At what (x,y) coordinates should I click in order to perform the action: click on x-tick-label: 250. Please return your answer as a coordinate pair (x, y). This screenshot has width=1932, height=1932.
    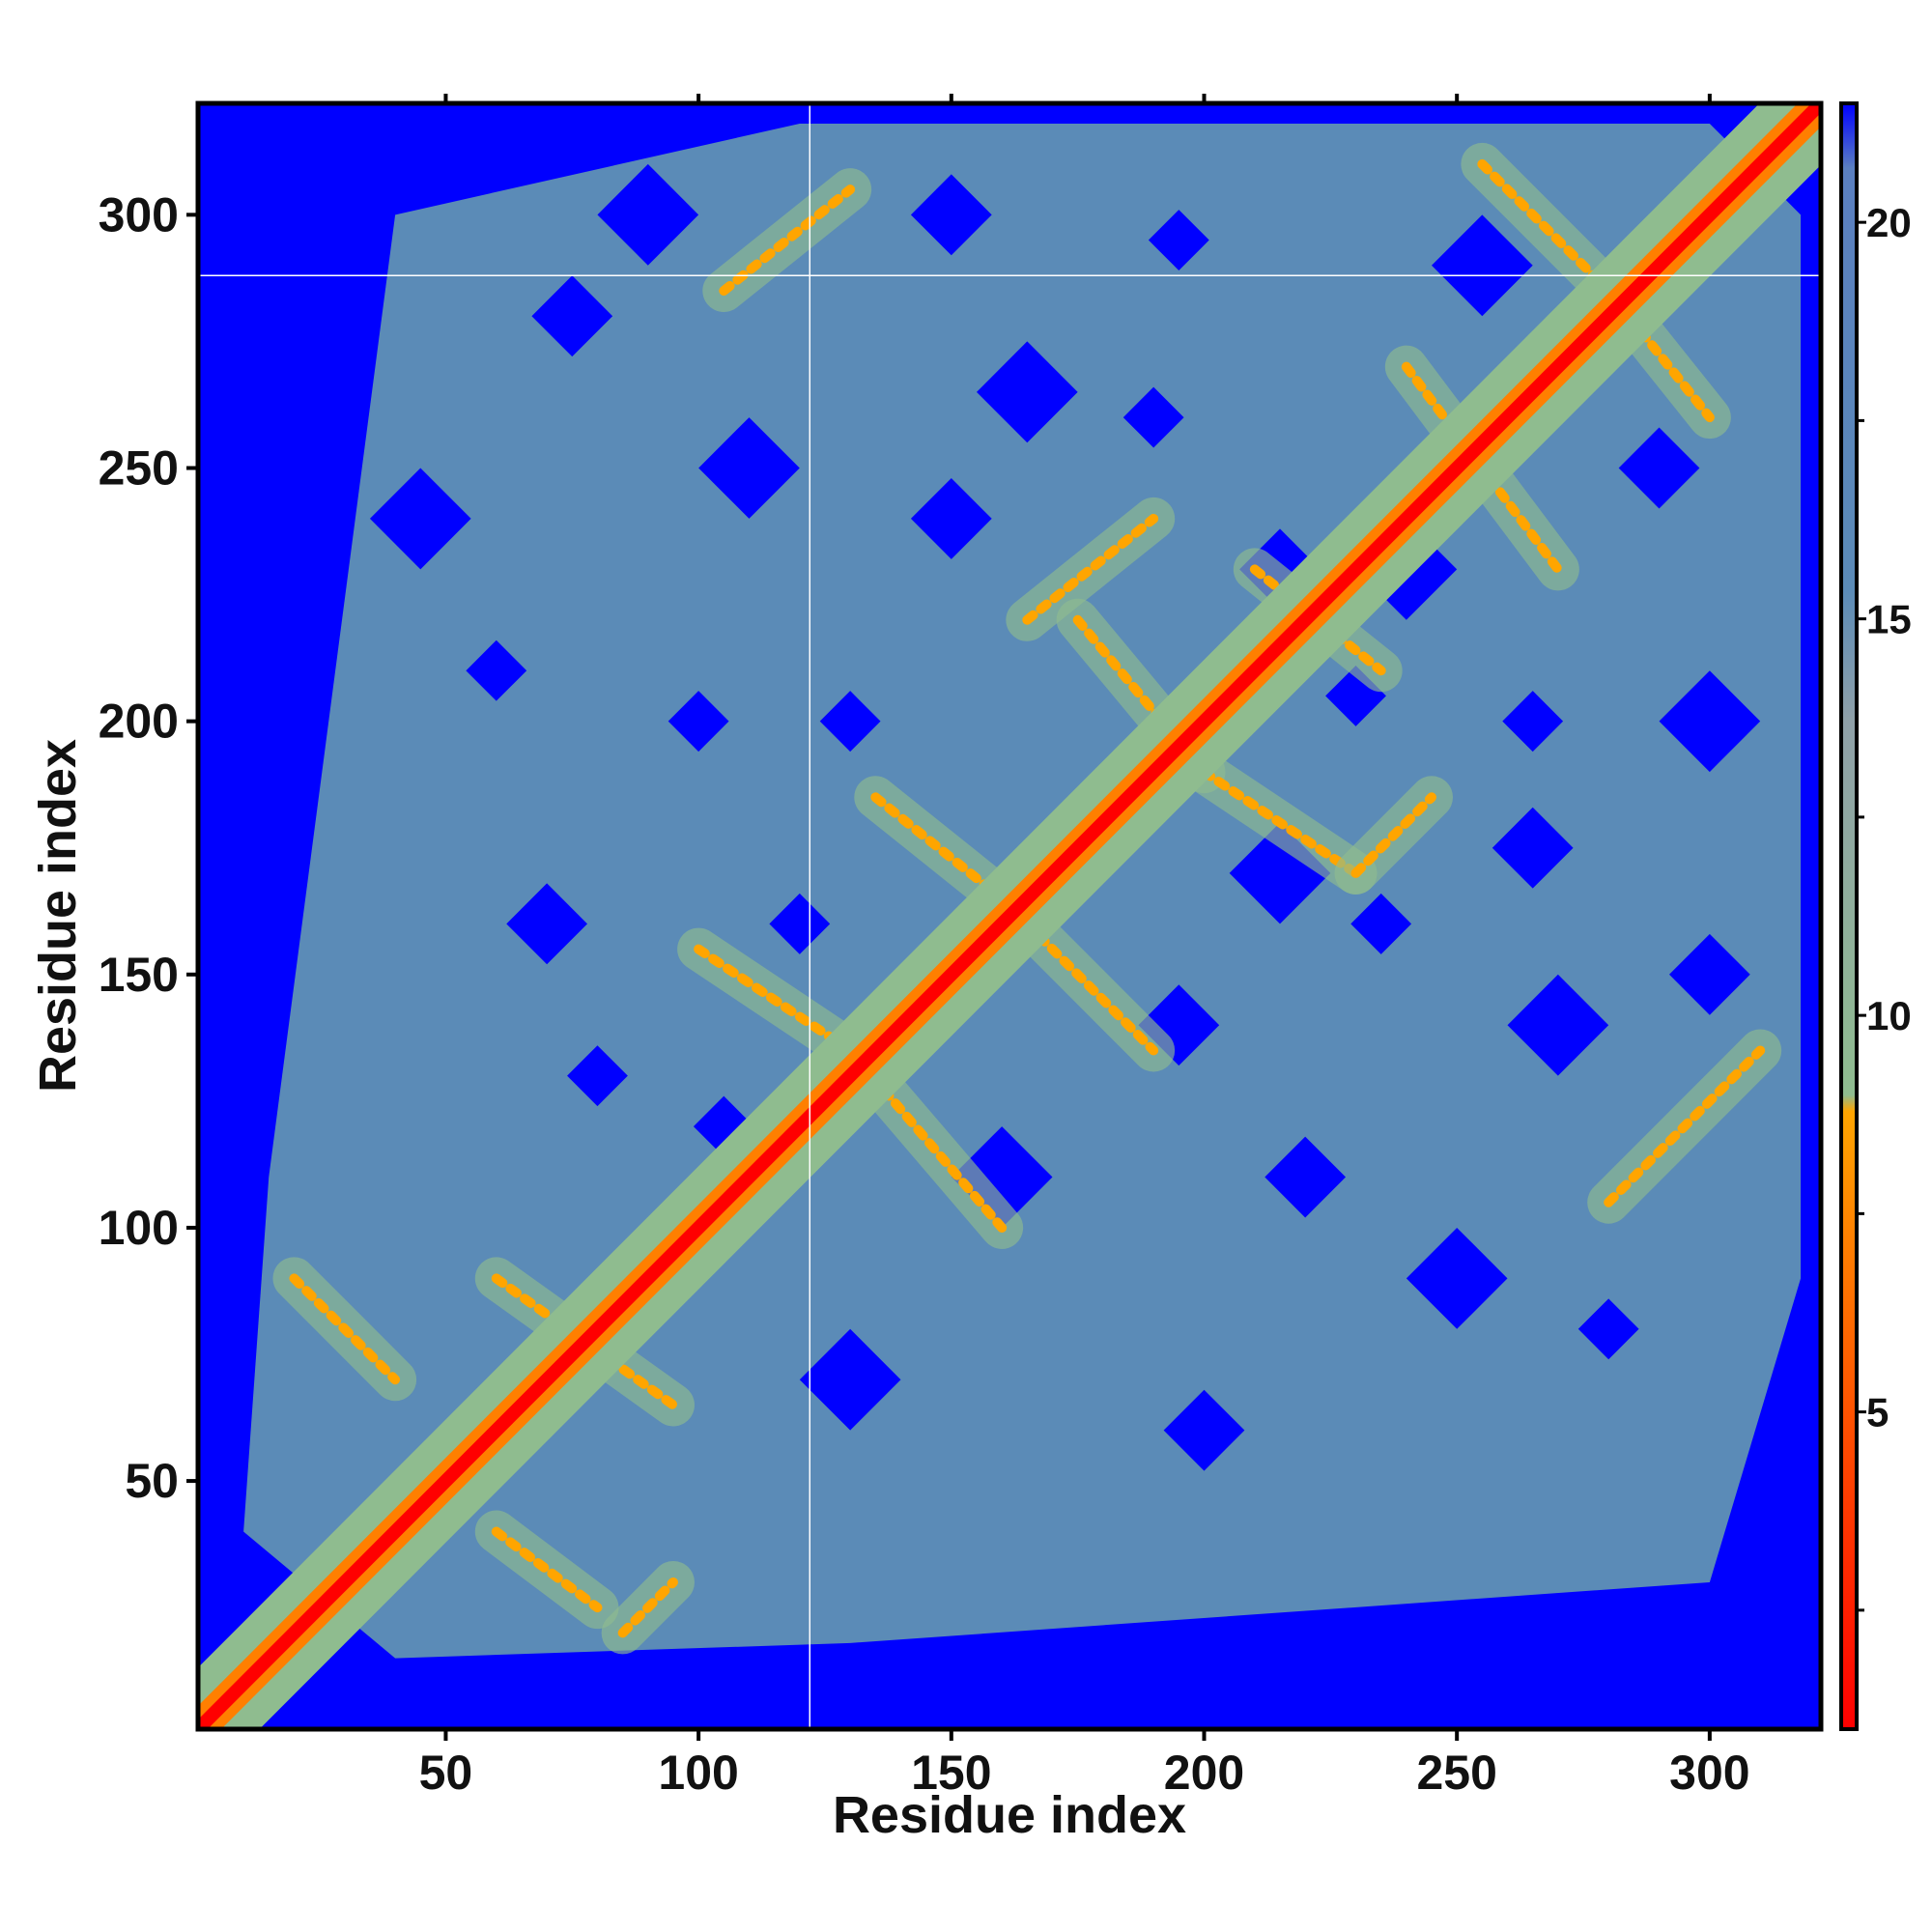
    Looking at the image, I should click on (1456, 1773).